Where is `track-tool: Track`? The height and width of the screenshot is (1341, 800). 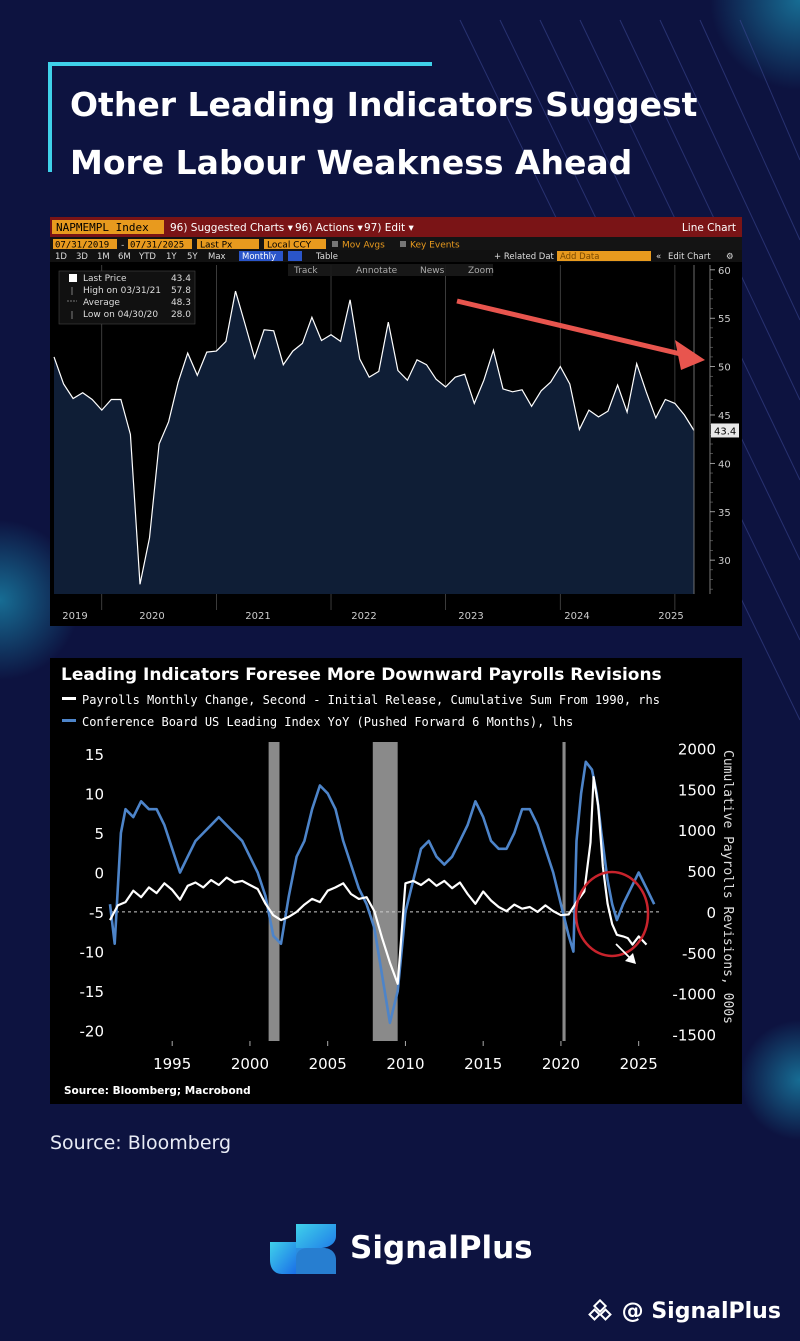
track-tool: Track is located at coordinates (305, 271).